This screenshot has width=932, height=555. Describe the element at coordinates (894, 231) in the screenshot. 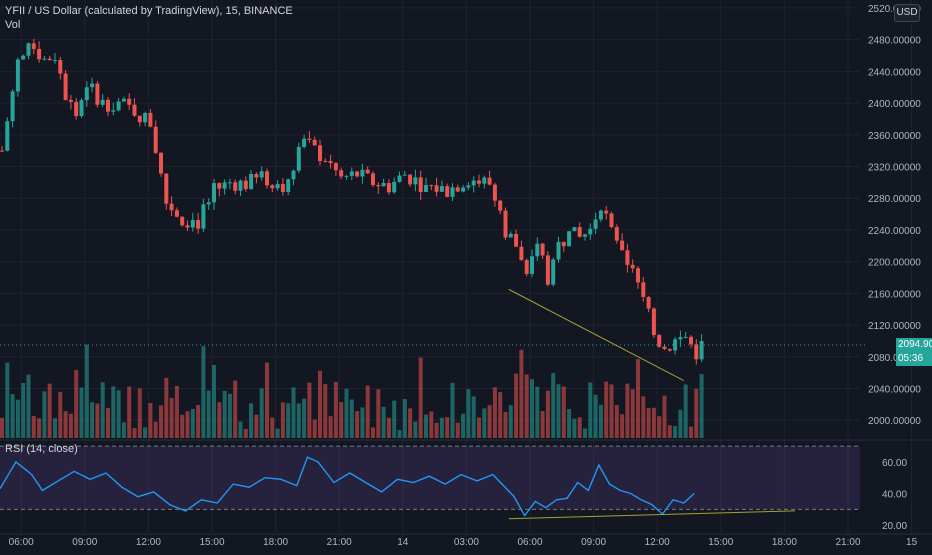

I see `price-tick-label: 2240.00000` at that location.